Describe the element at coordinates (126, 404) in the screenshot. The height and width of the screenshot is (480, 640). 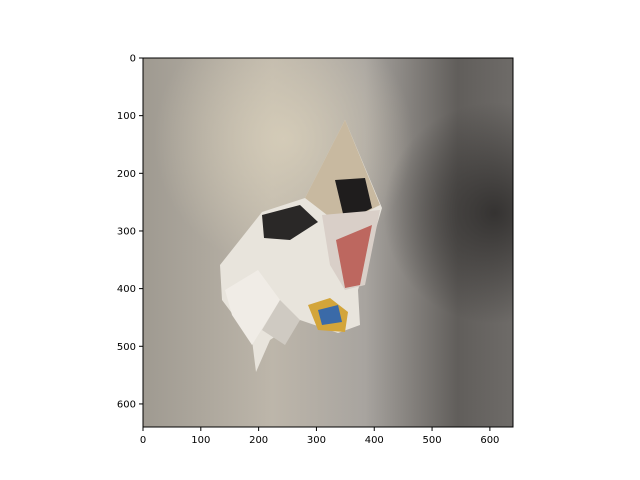
I see `y-tick-label: 600` at that location.